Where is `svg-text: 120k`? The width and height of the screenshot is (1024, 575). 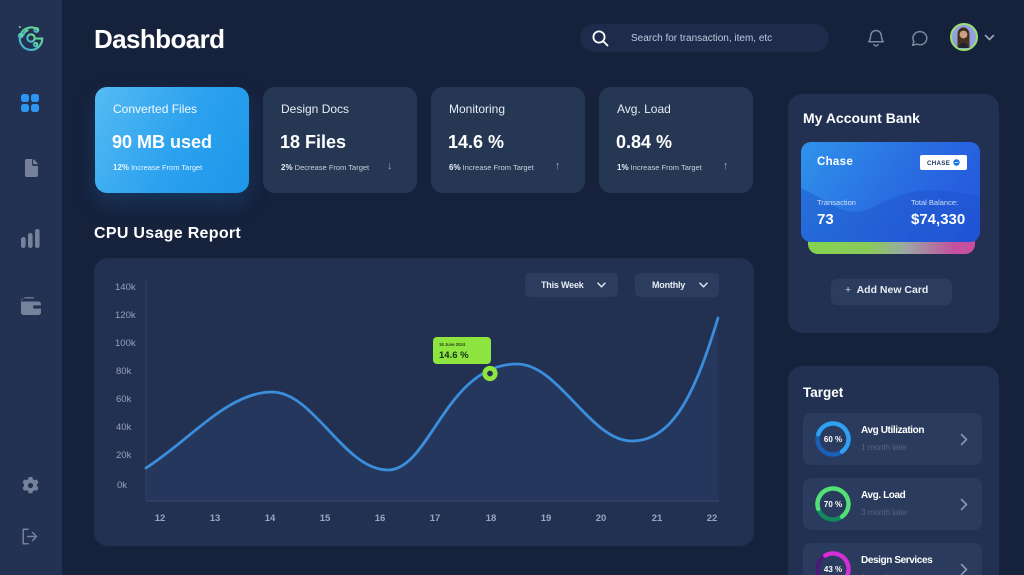 svg-text: 120k is located at coordinates (125, 315).